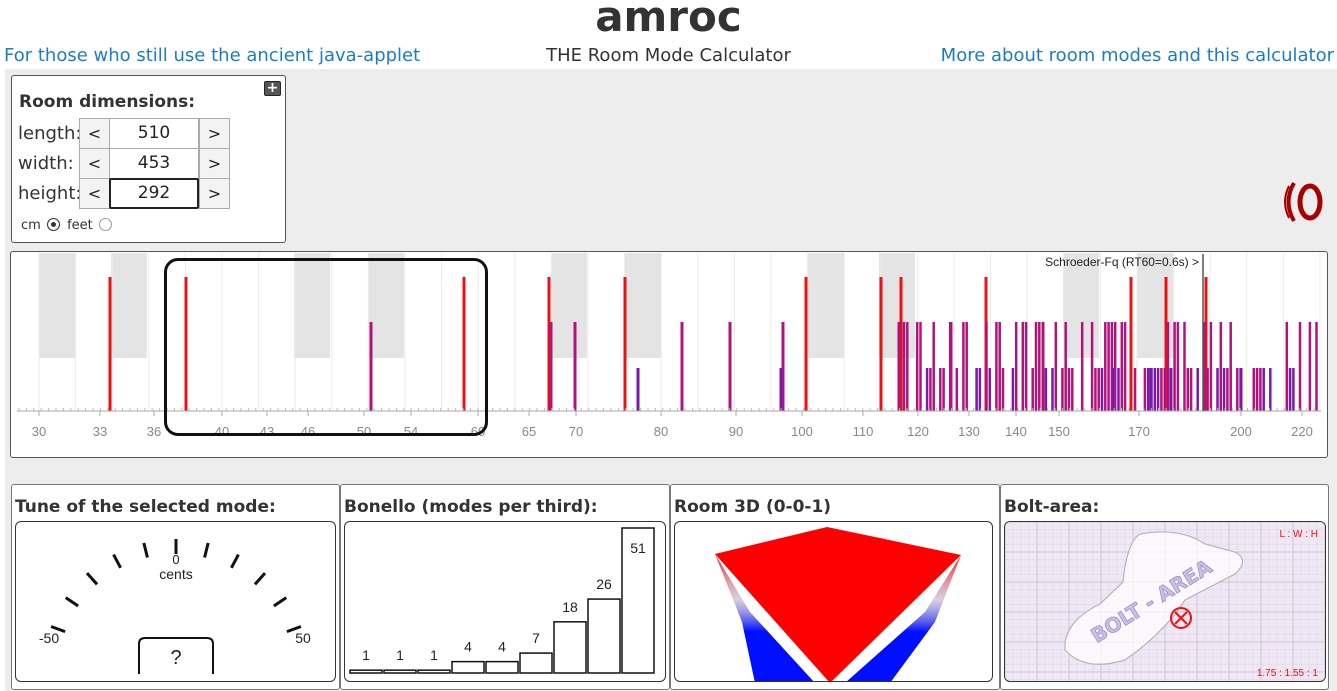  What do you see at coordinates (154, 133) in the screenshot?
I see `length-input: 510` at bounding box center [154, 133].